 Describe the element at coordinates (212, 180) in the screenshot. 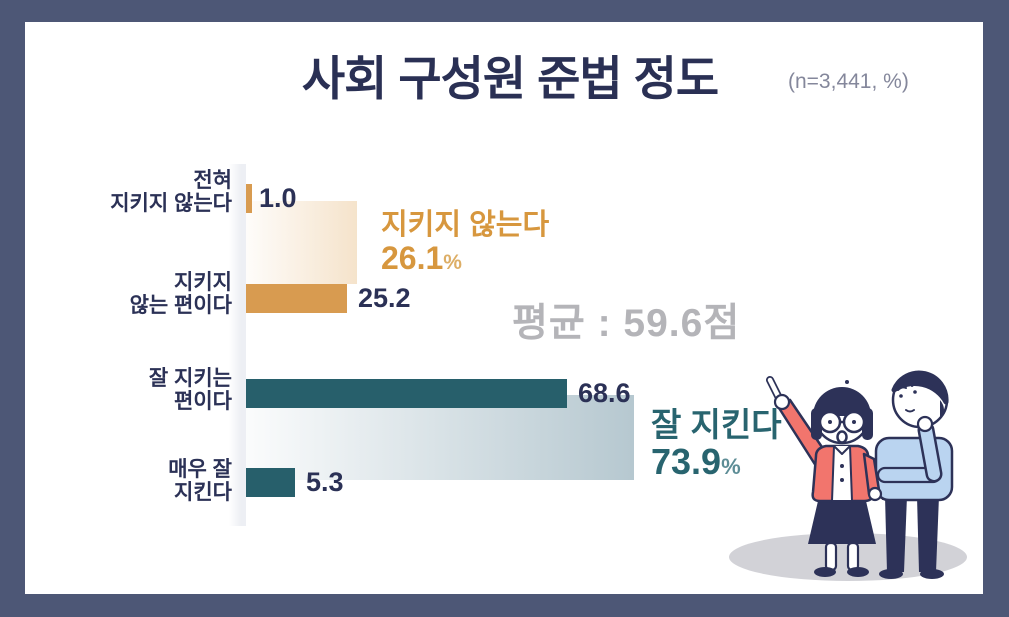

I see `category-label-line: 전혀` at that location.